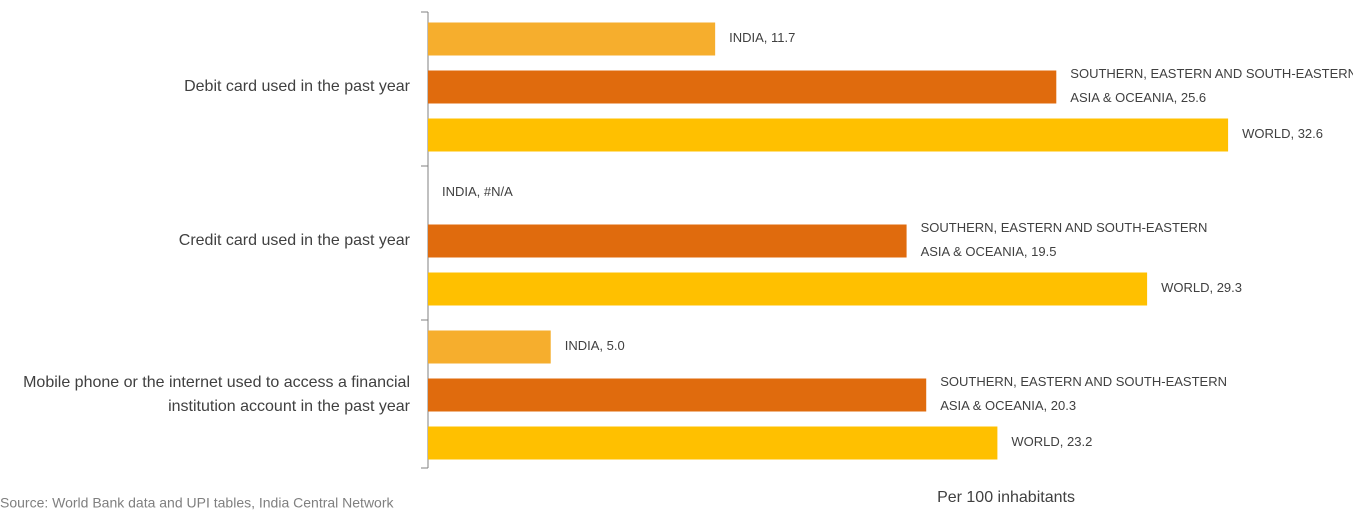 The image size is (1353, 510). Describe the element at coordinates (1006, 497) in the screenshot. I see `x-axis-label: Per 100 inhabitants` at that location.